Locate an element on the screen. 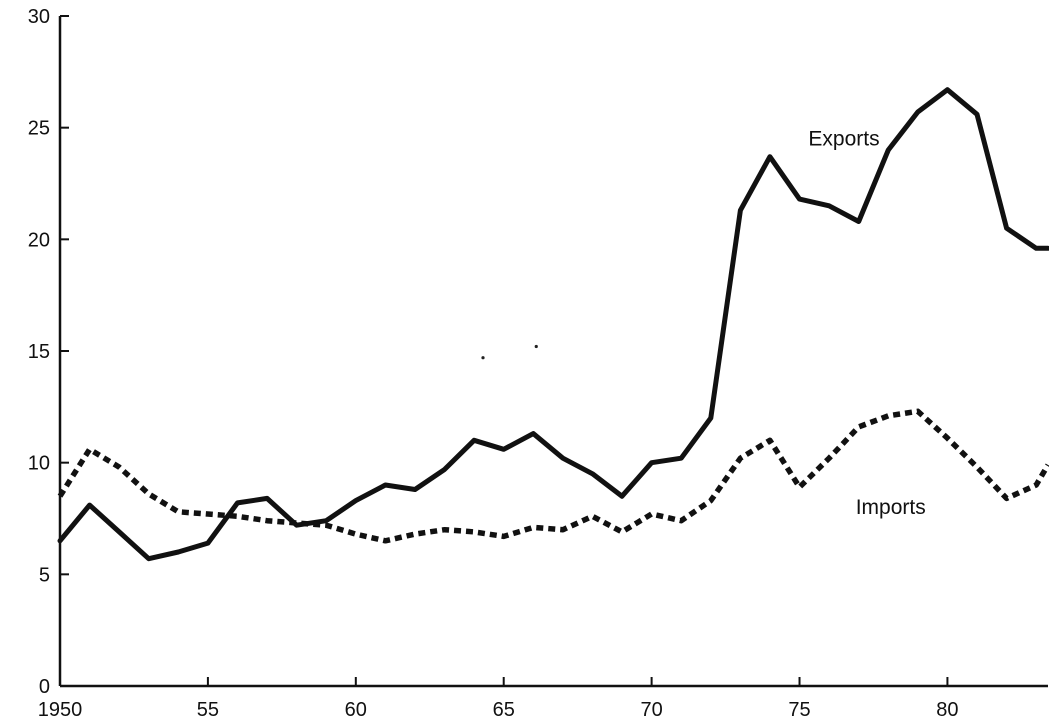 The image size is (1049, 724). series-labels: Exports Imports is located at coordinates (867, 323).